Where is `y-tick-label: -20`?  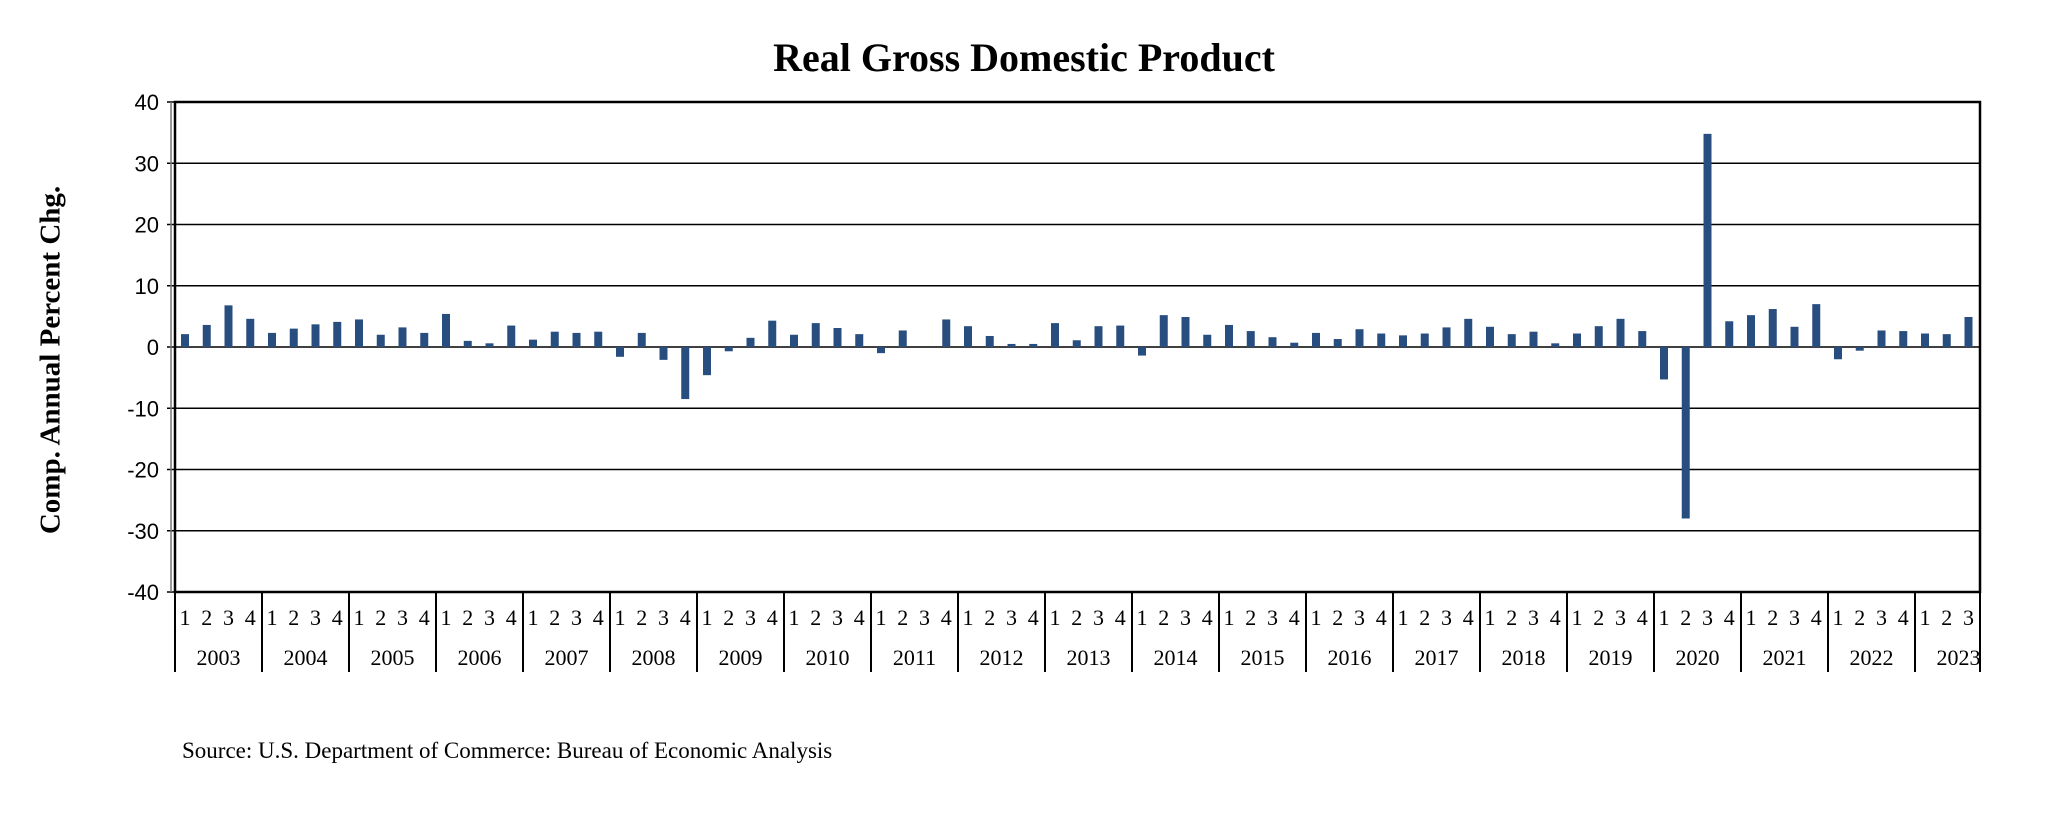
y-tick-label: -20 is located at coordinates (143, 470).